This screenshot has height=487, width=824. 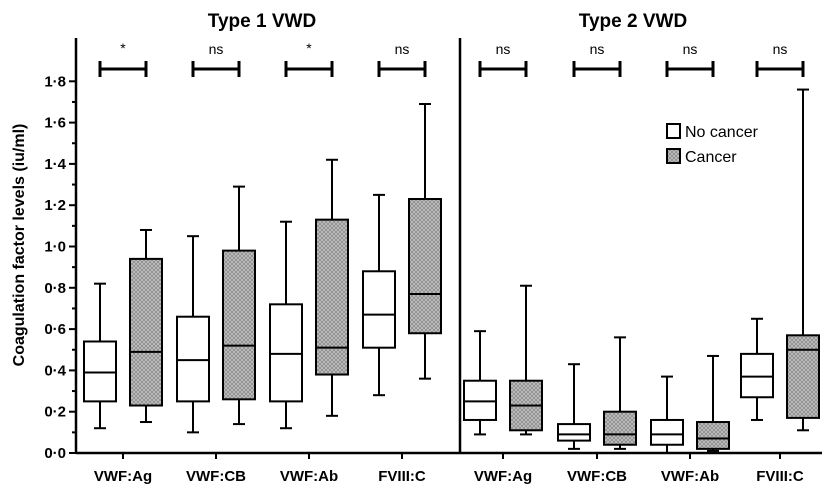 I want to click on legend-swatch-cancer, so click(x=673, y=156).